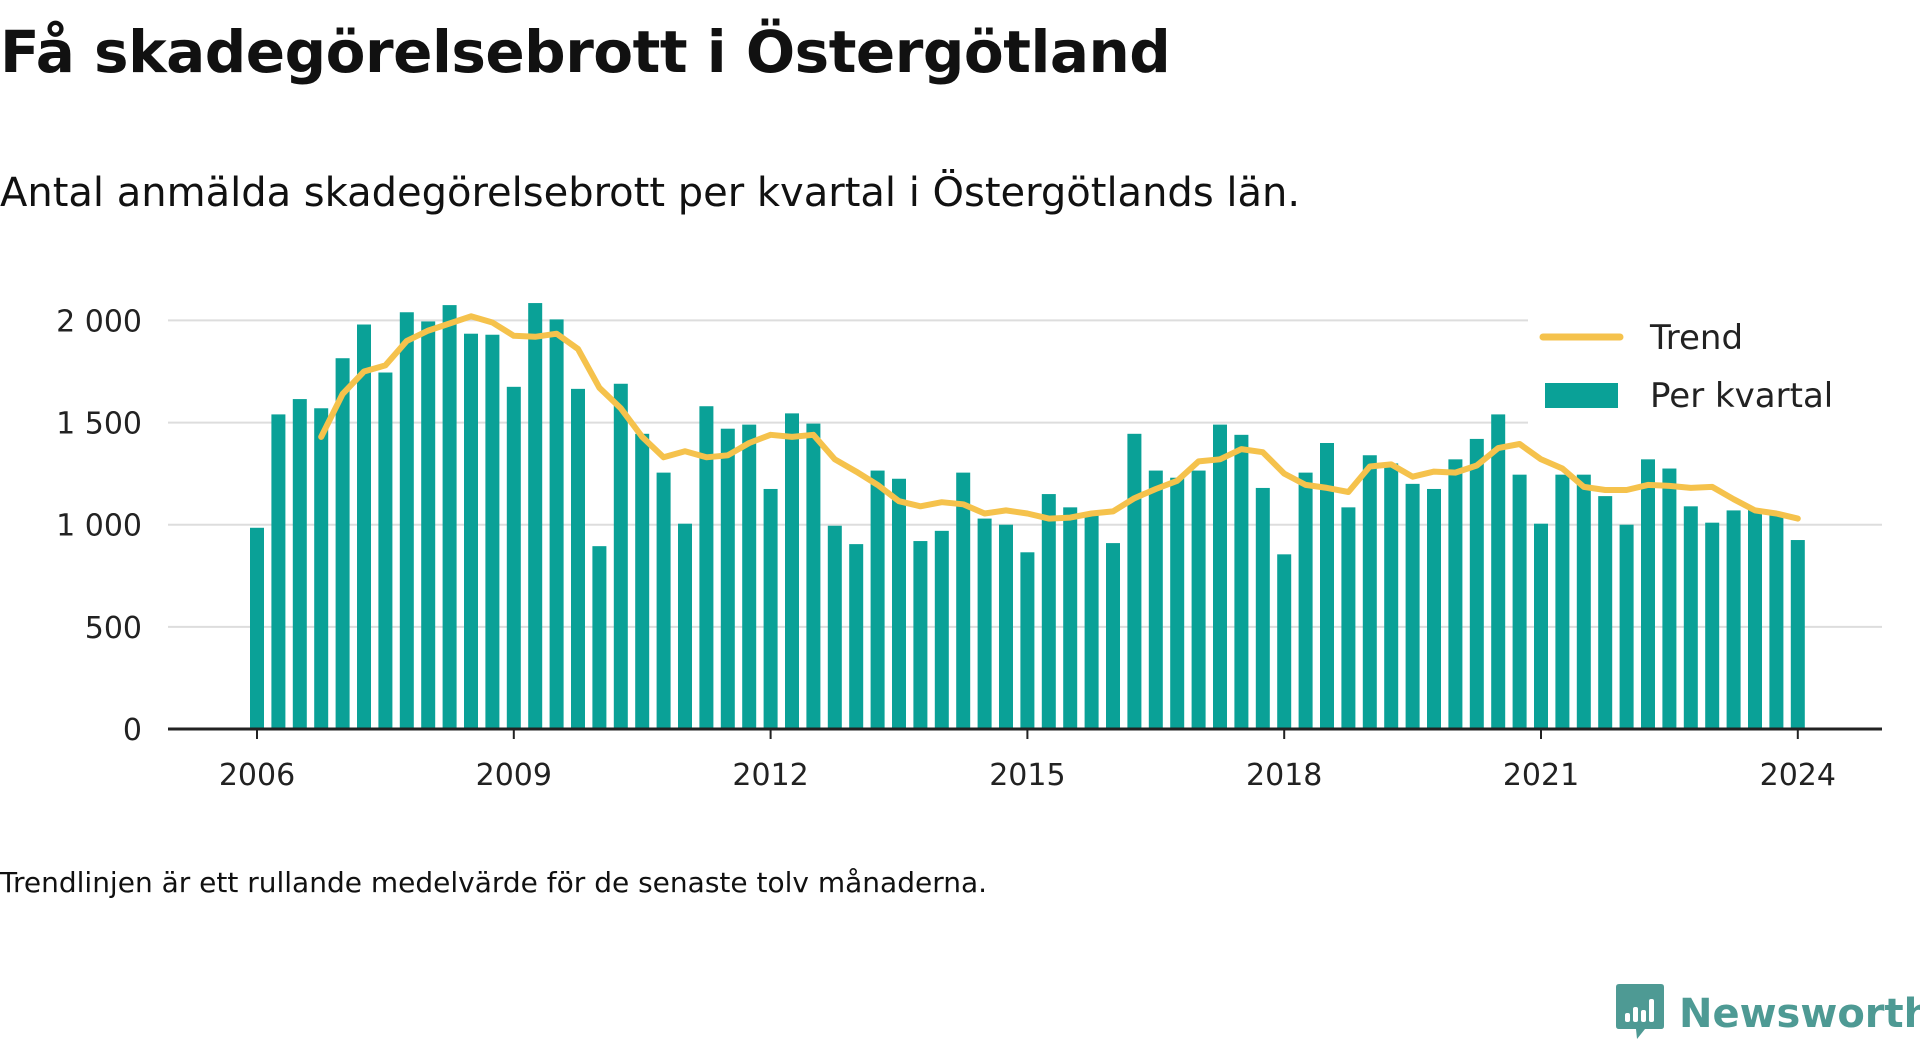  I want to click on brand-name: Newsworthy, so click(1799, 1014).